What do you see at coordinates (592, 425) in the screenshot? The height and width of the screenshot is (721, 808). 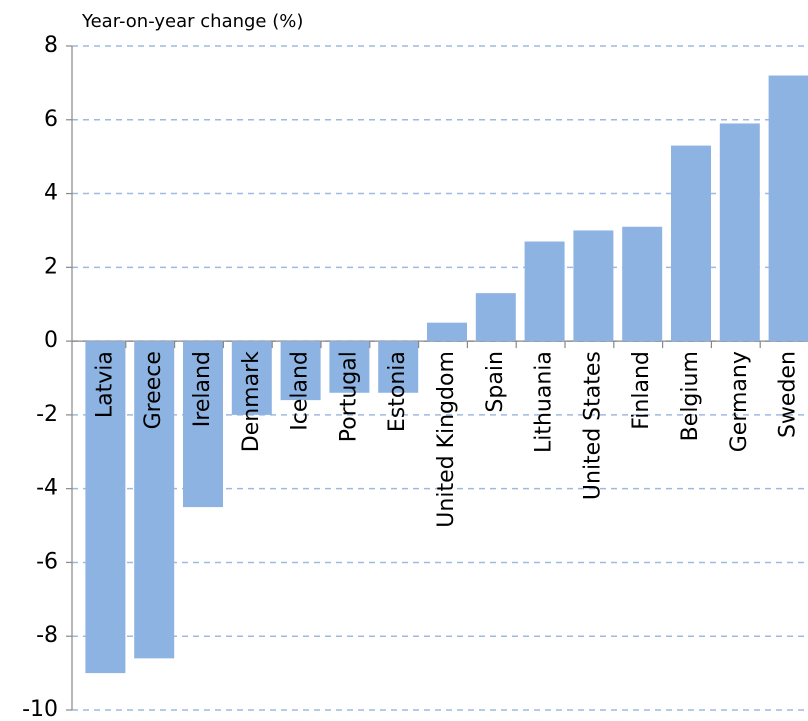 I see `x-tick-label: United States` at bounding box center [592, 425].